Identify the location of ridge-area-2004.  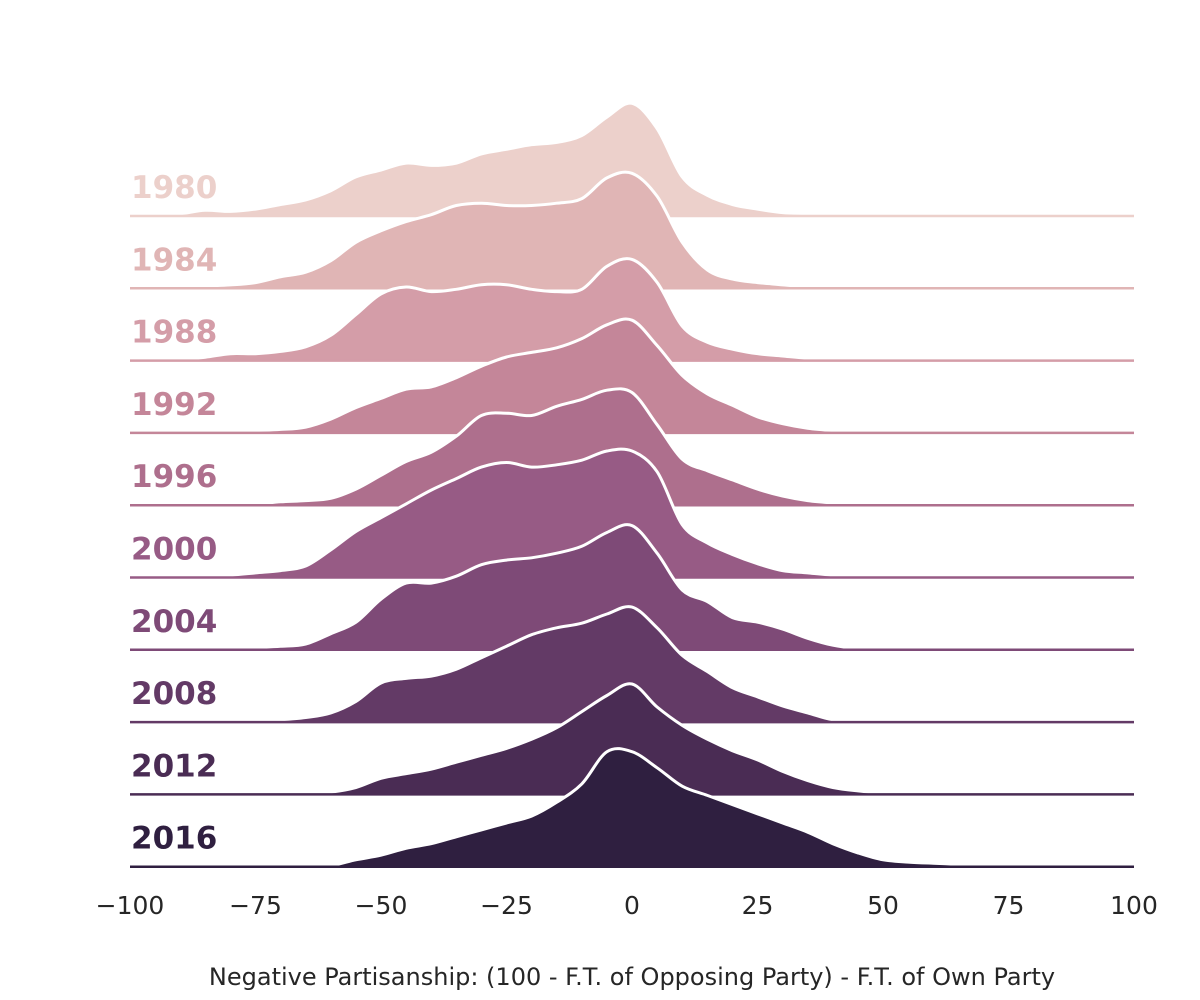
(632, 587).